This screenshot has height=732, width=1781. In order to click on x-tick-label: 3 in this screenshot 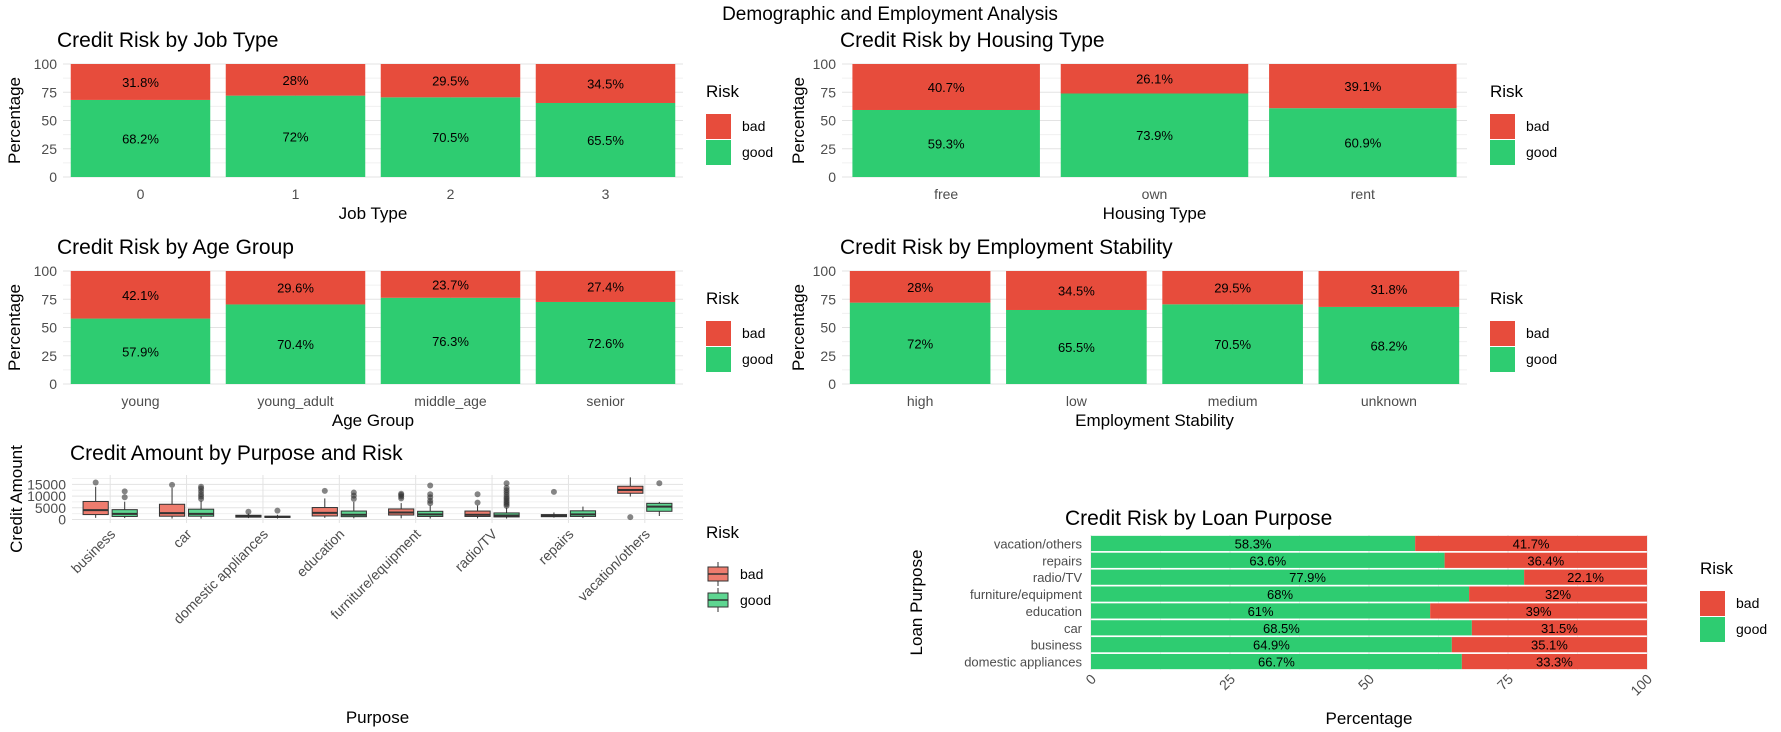, I will do `click(606, 194)`.